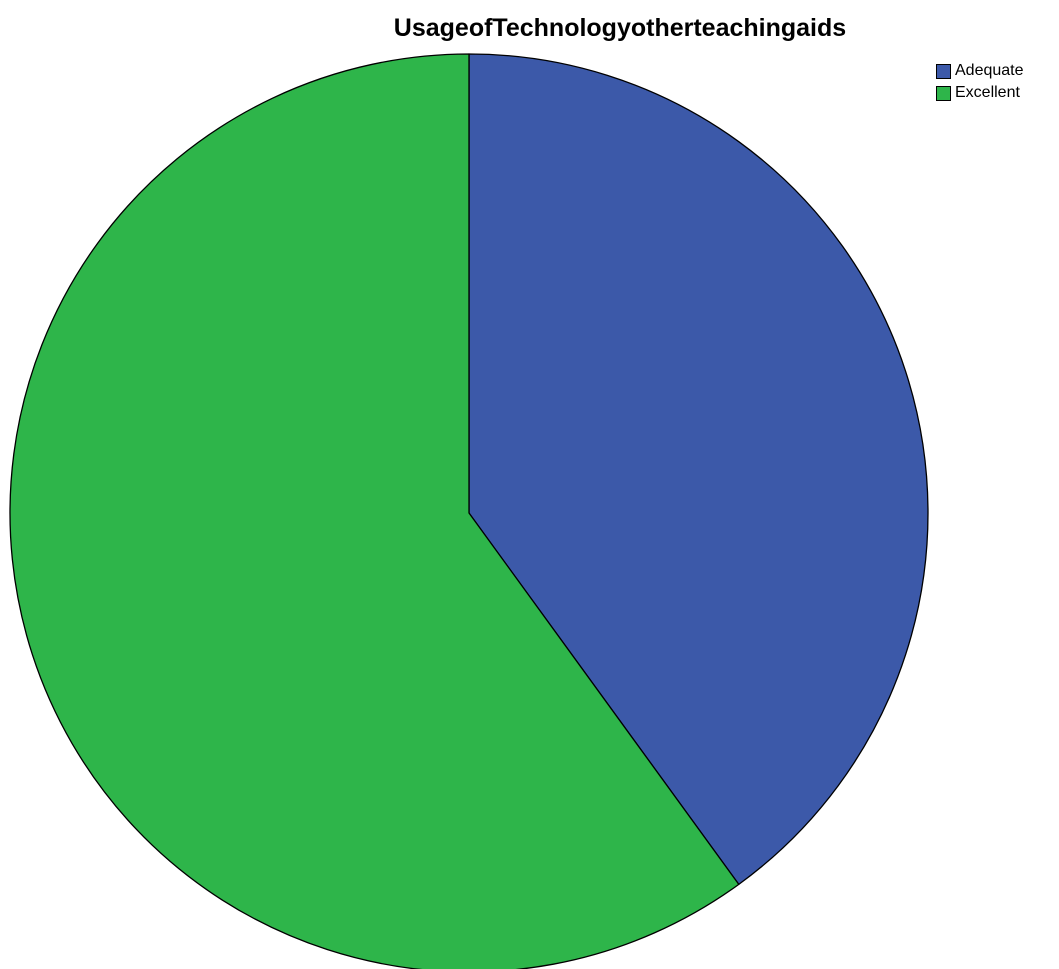 This screenshot has height=969, width=1059. Describe the element at coordinates (620, 28) in the screenshot. I see `chart-title: UsageofTechnologyotherteachingaids` at that location.